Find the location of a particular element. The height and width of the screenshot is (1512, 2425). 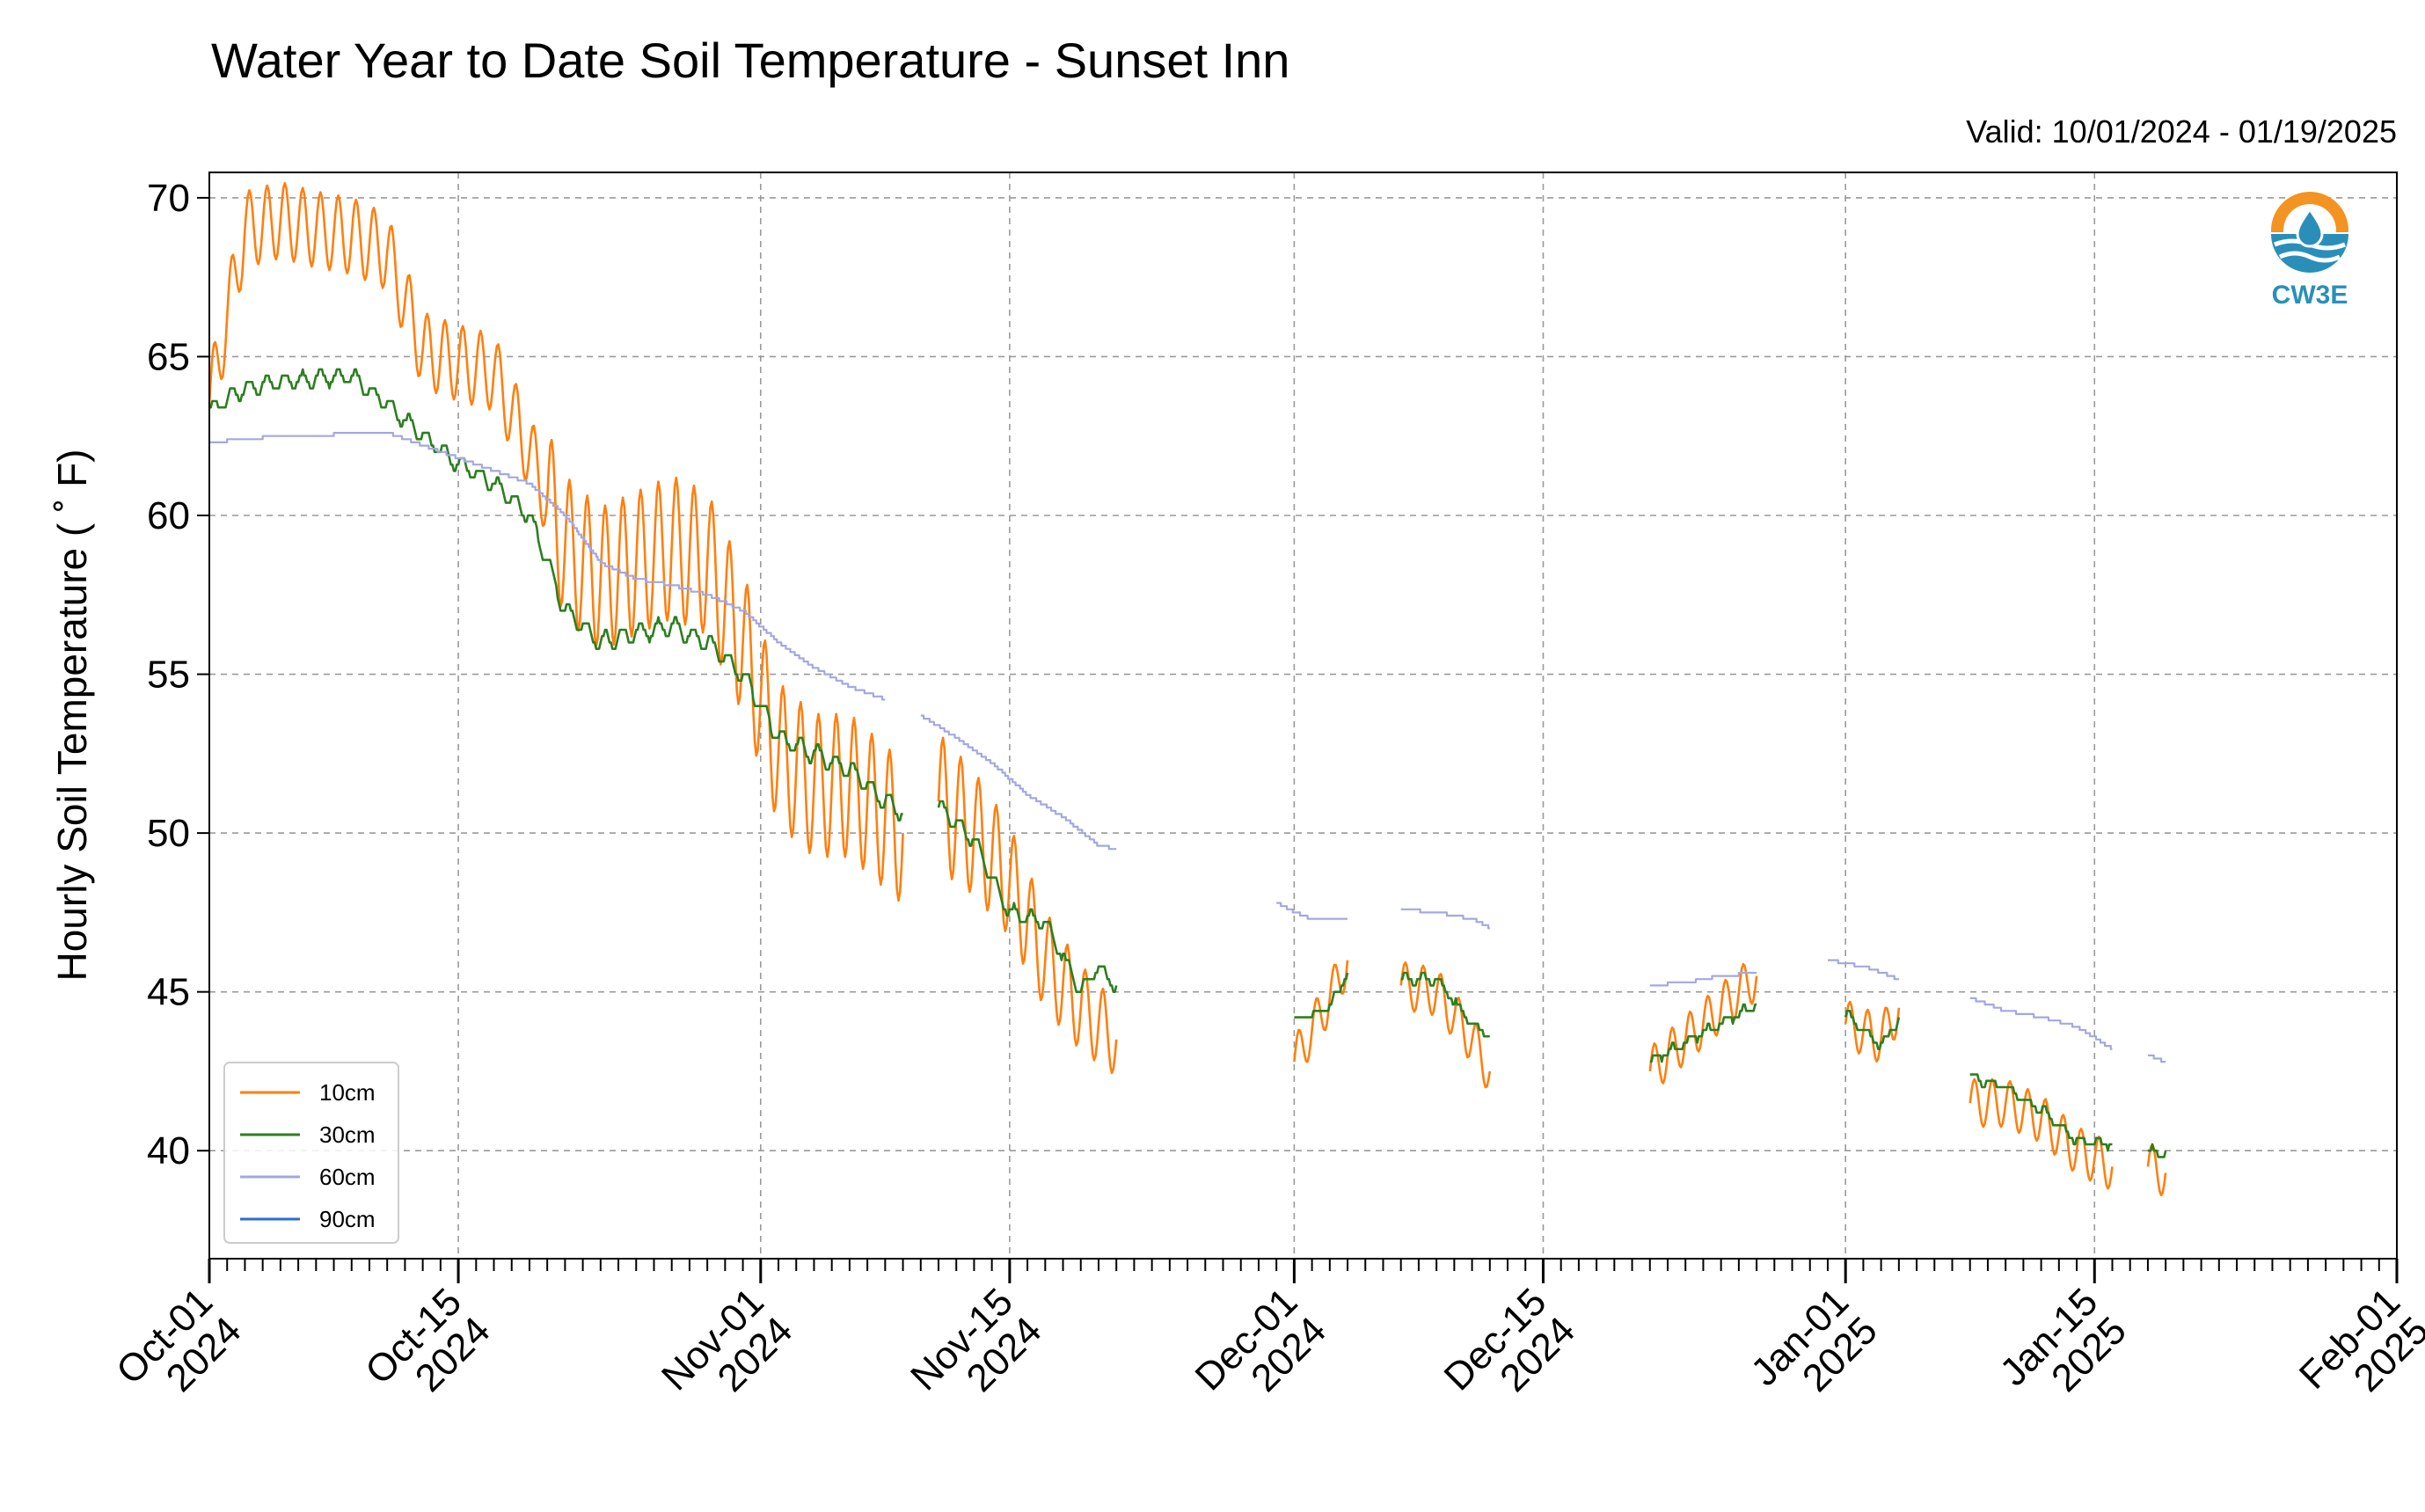

y-tick-label: 65 is located at coordinates (168, 356).